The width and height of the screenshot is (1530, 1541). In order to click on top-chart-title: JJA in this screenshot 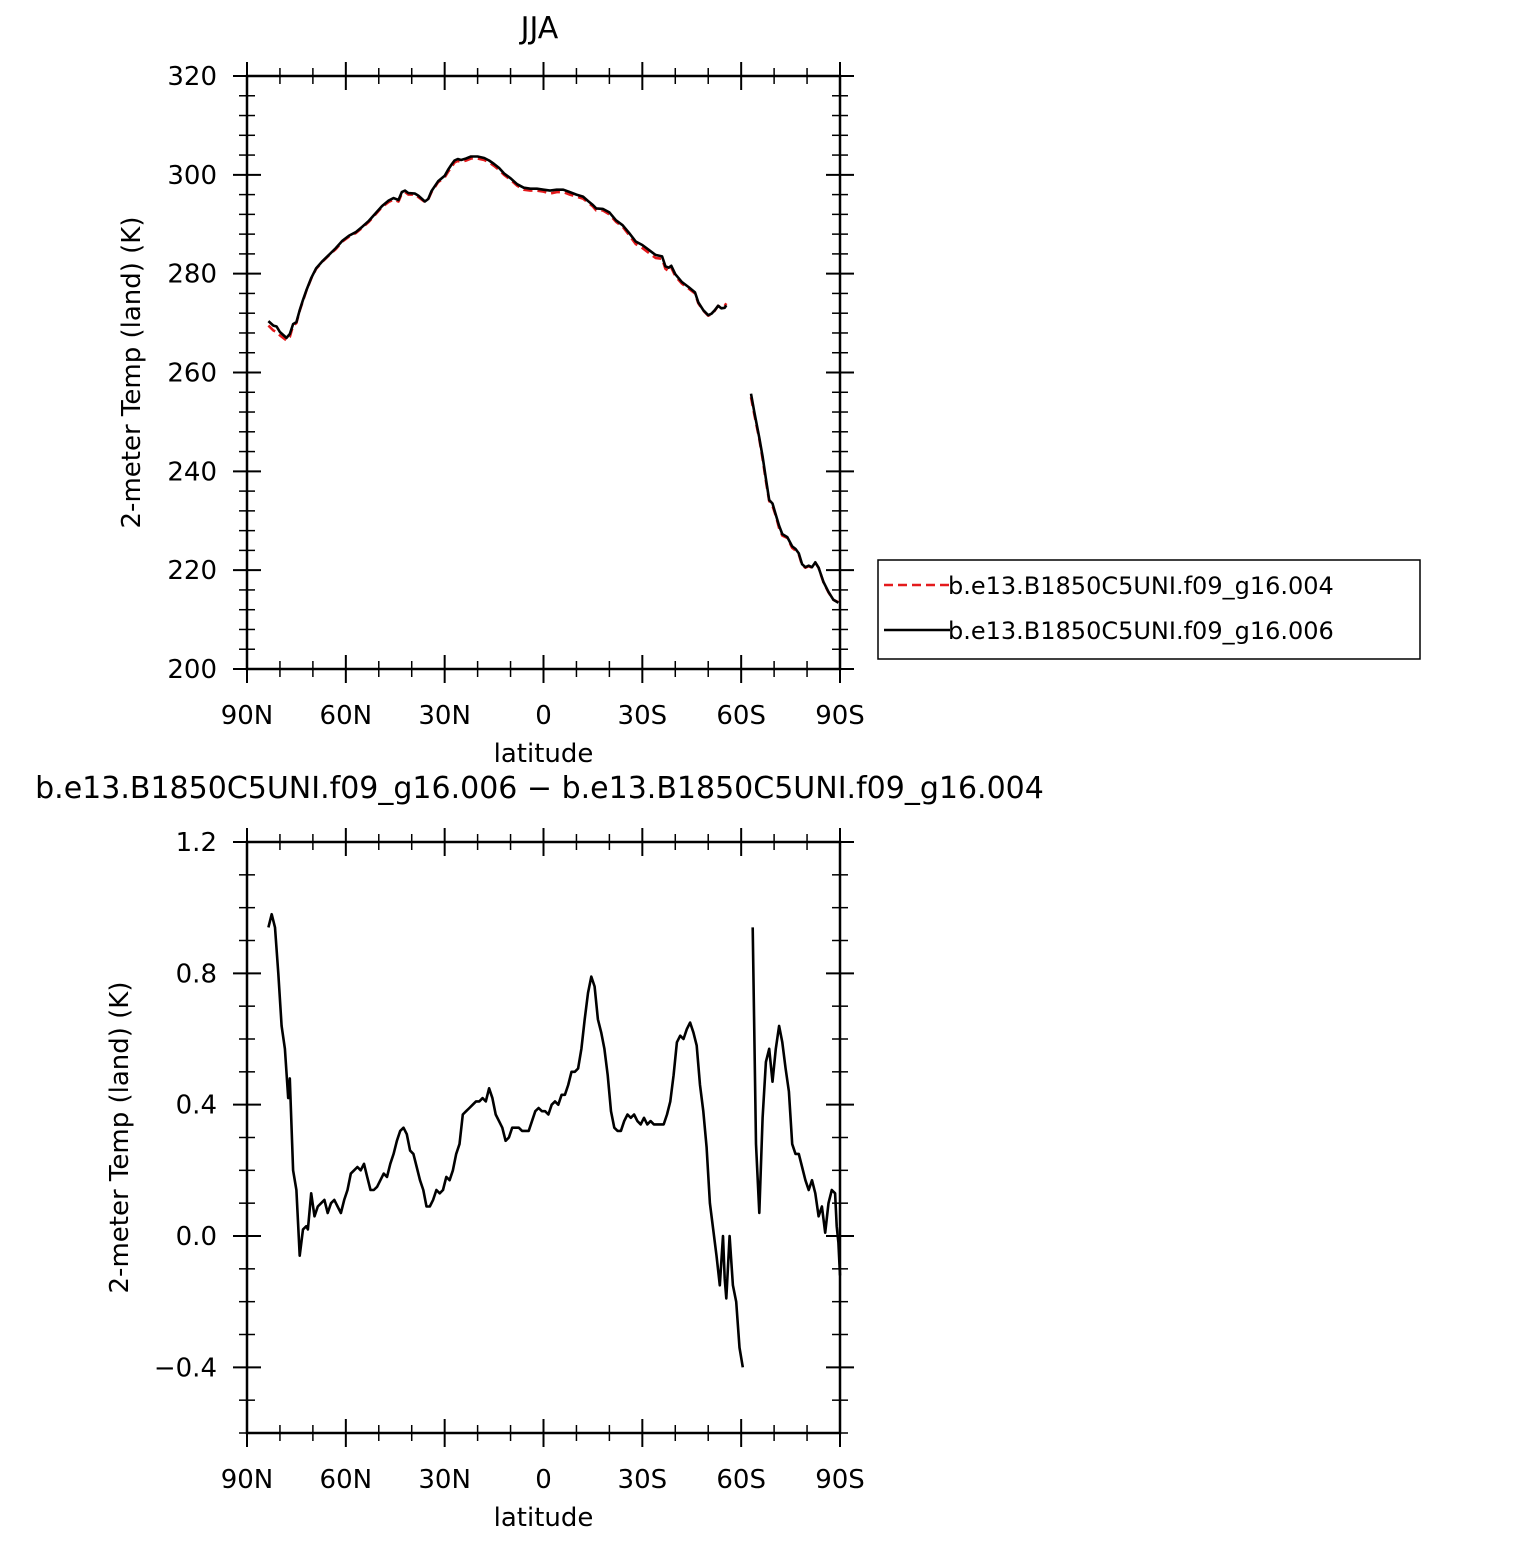, I will do `click(539, 28)`.